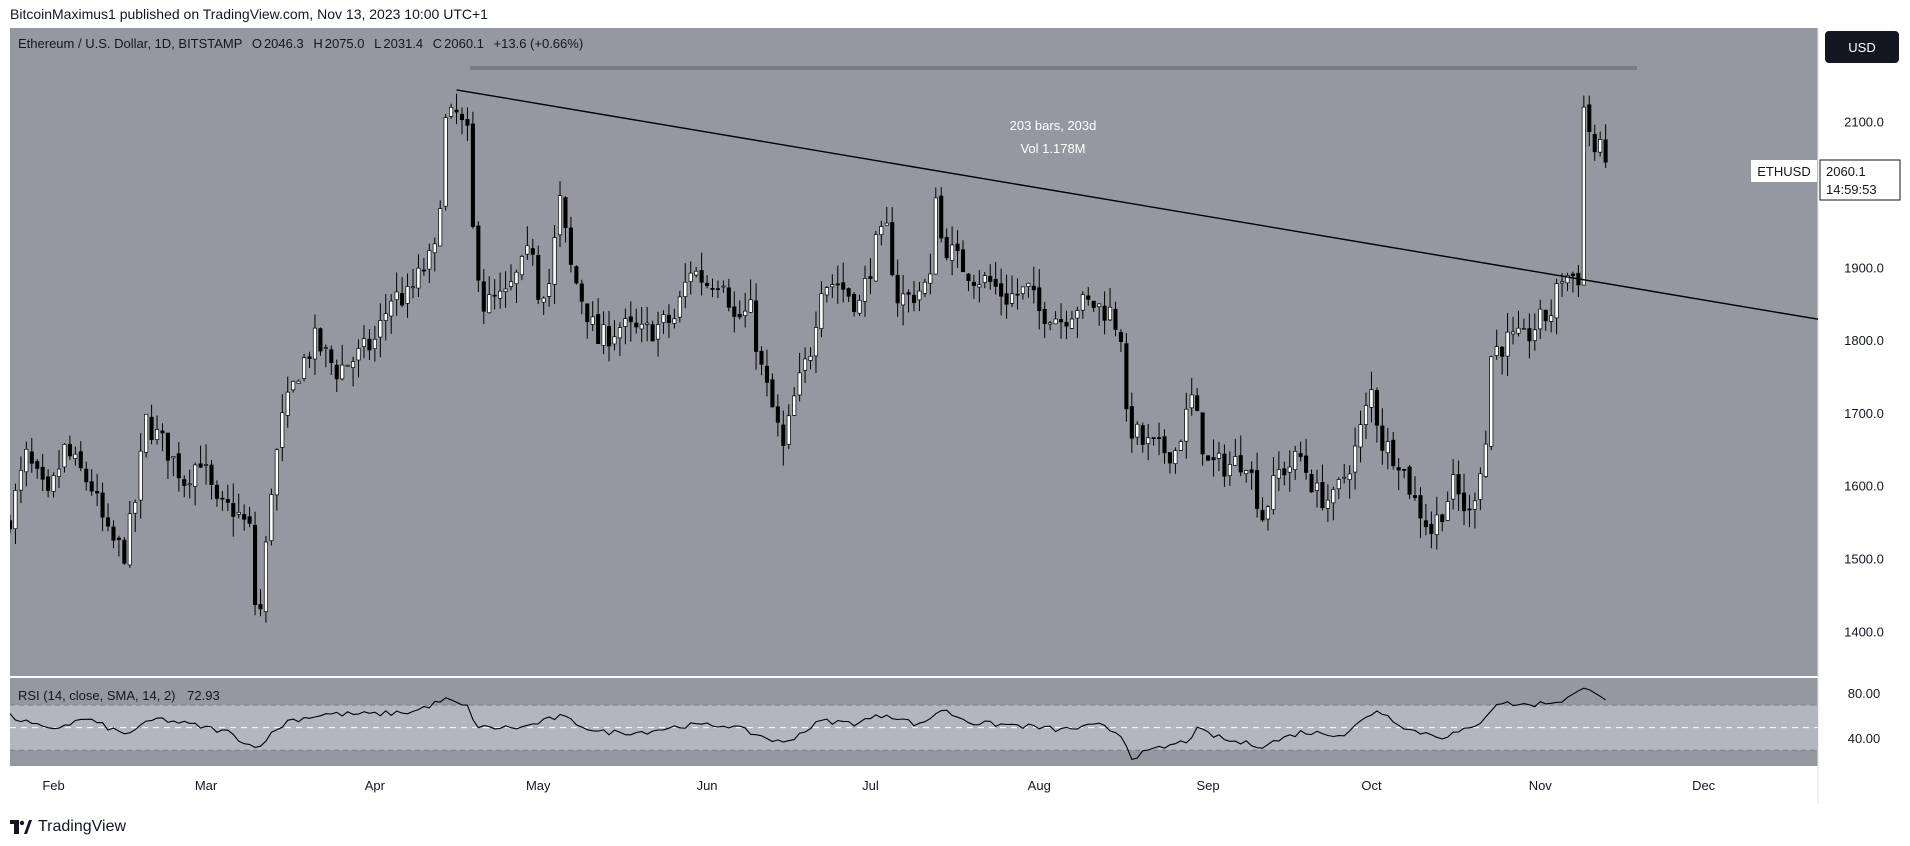  What do you see at coordinates (257, 43) in the screenshot?
I see `open-label: O` at bounding box center [257, 43].